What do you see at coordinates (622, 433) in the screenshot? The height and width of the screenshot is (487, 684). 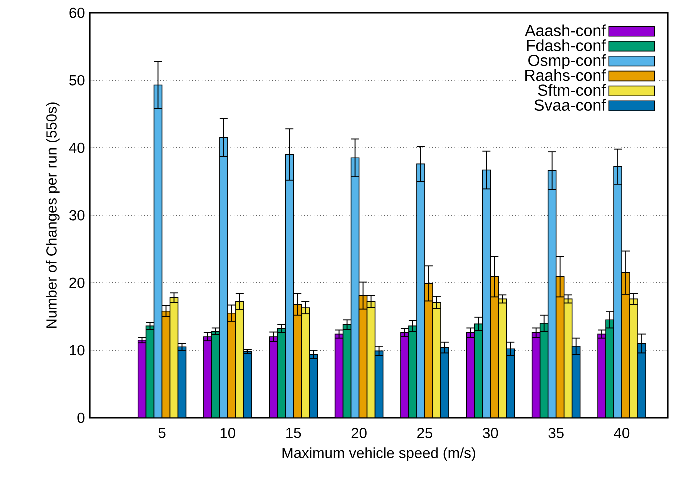 I see `x-tick-label: 40` at bounding box center [622, 433].